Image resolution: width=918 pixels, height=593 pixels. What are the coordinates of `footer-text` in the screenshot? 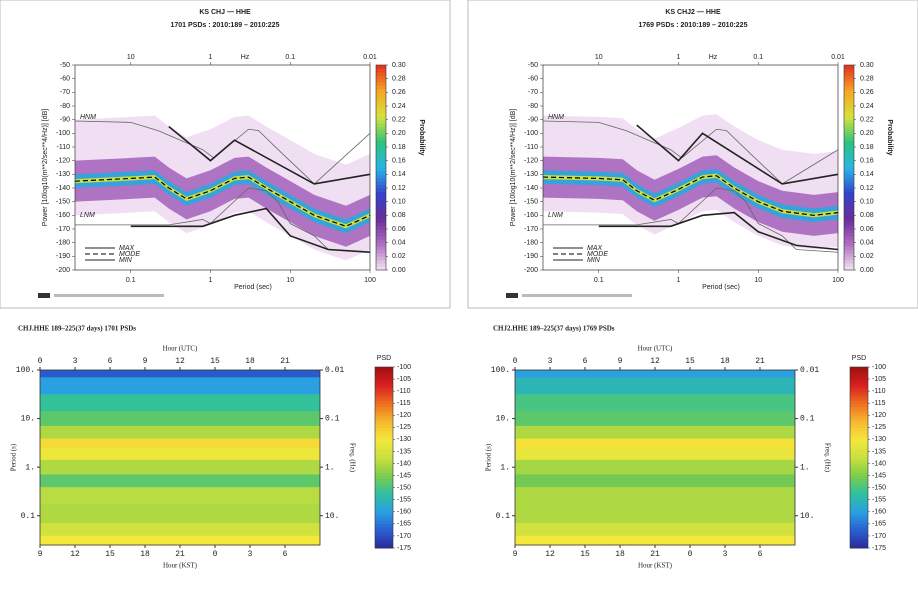 It's located at (109, 295).